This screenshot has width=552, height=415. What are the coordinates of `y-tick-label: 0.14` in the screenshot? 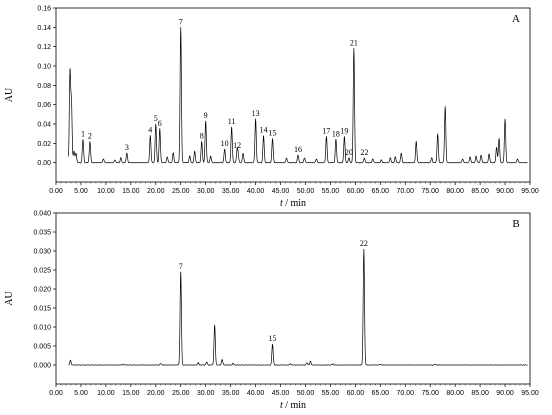 It's located at (44, 28).